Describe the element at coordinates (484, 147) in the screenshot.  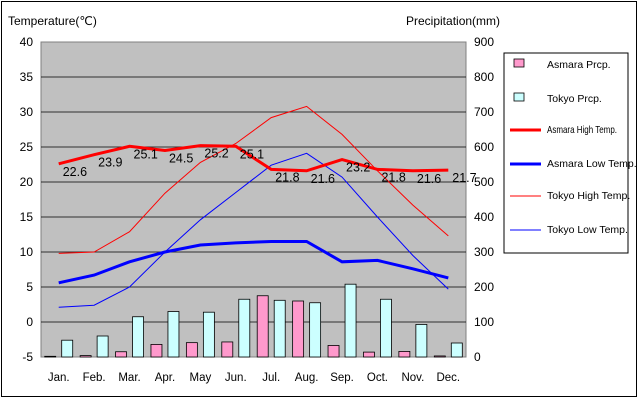
I see `right-tick-label: 600` at that location.